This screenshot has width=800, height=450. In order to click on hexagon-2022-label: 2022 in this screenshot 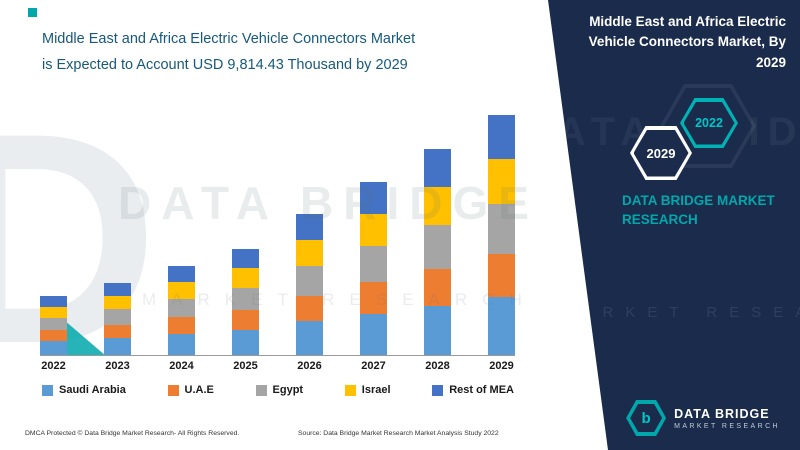, I will do `click(709, 123)`.